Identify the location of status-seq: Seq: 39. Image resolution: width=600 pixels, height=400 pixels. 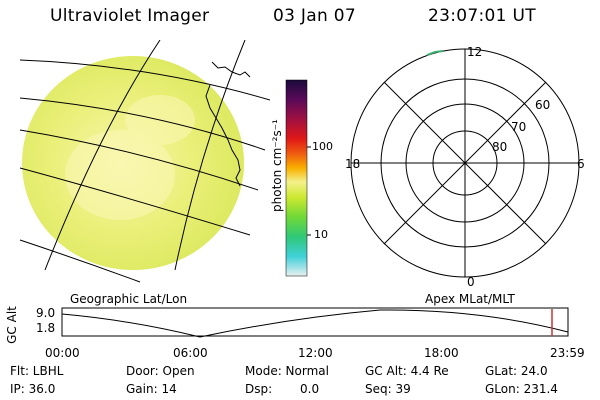
(388, 389).